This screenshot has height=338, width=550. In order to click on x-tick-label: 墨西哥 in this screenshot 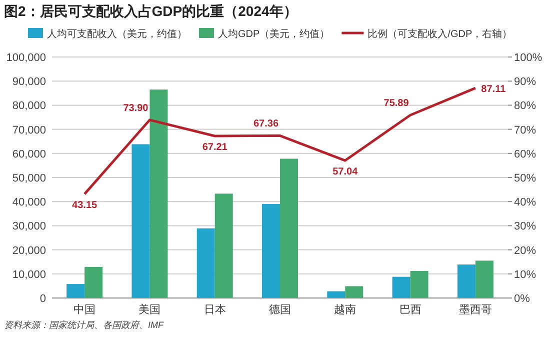, I will do `click(475, 310)`.